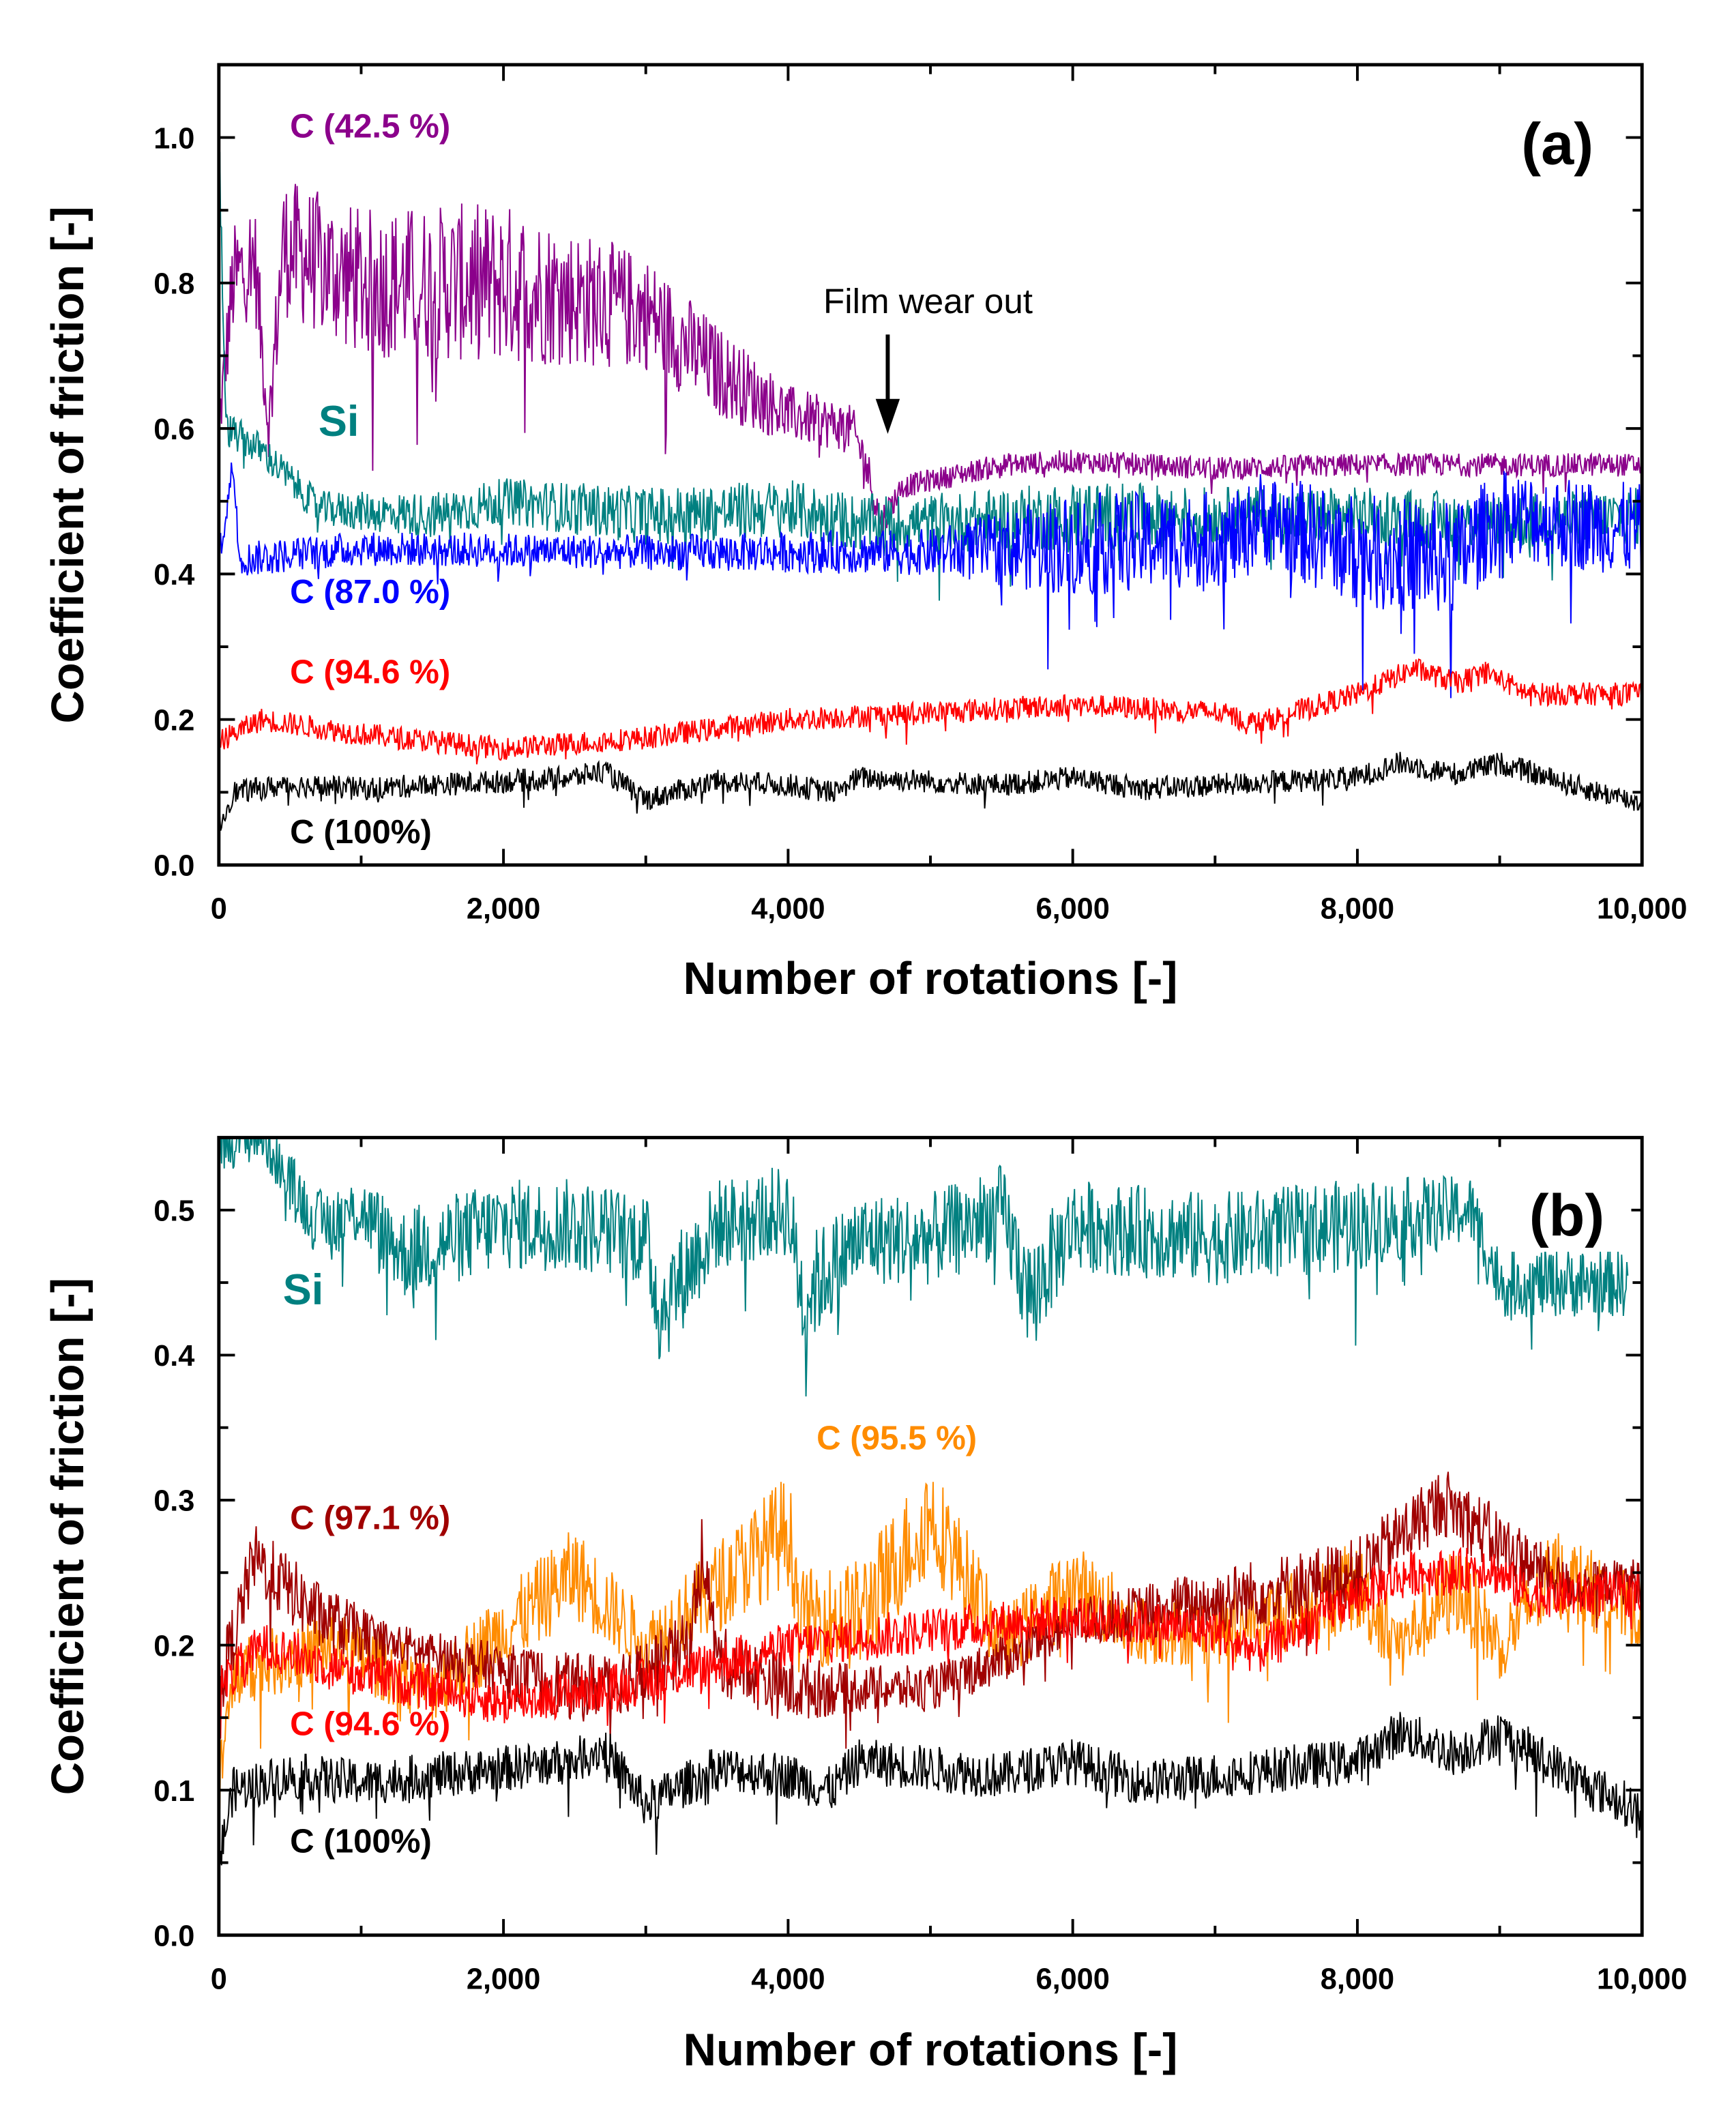 This screenshot has height=2110, width=1736. I want to click on y-tick-label: 0.8, so click(174, 284).